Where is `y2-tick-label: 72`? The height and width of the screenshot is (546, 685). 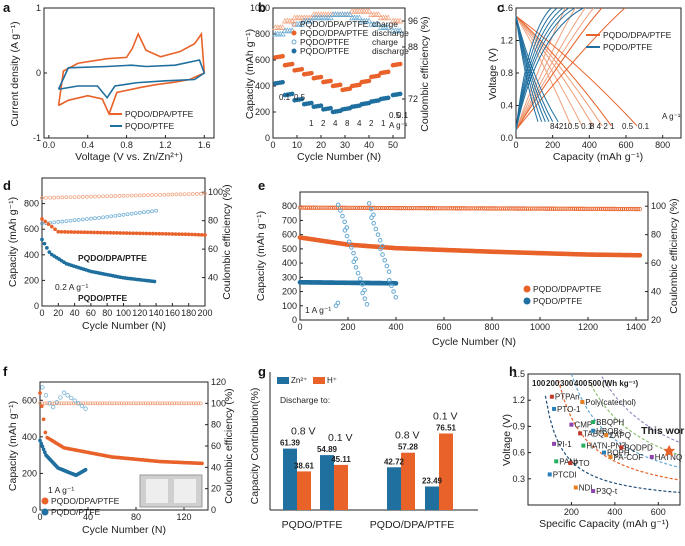
y2-tick-label: 72 is located at coordinates (413, 99).